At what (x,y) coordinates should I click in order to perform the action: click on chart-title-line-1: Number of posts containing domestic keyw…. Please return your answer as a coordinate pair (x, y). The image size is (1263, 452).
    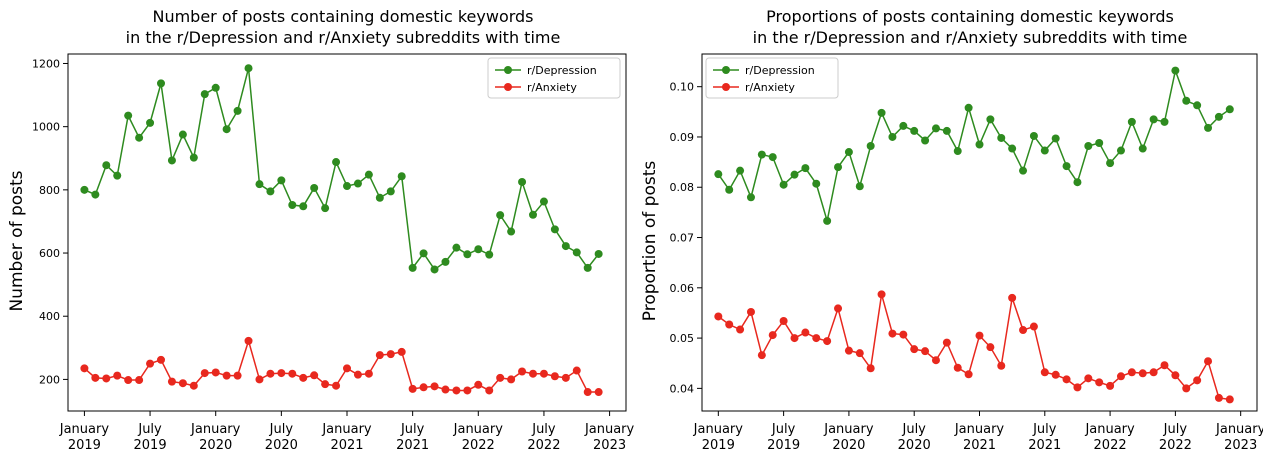
    Looking at the image, I should click on (342, 16).